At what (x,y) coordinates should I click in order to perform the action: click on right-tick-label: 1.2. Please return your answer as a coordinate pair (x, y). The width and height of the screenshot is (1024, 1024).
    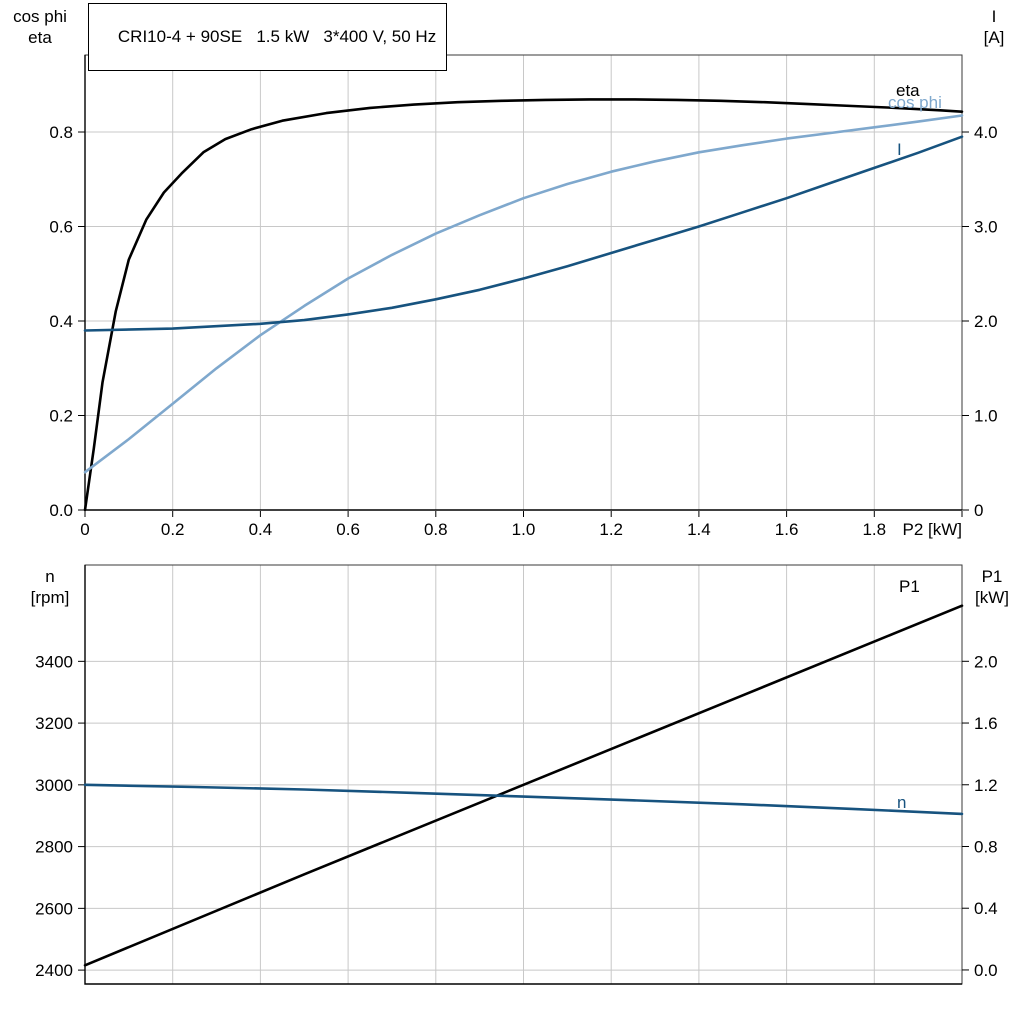
    Looking at the image, I should click on (986, 785).